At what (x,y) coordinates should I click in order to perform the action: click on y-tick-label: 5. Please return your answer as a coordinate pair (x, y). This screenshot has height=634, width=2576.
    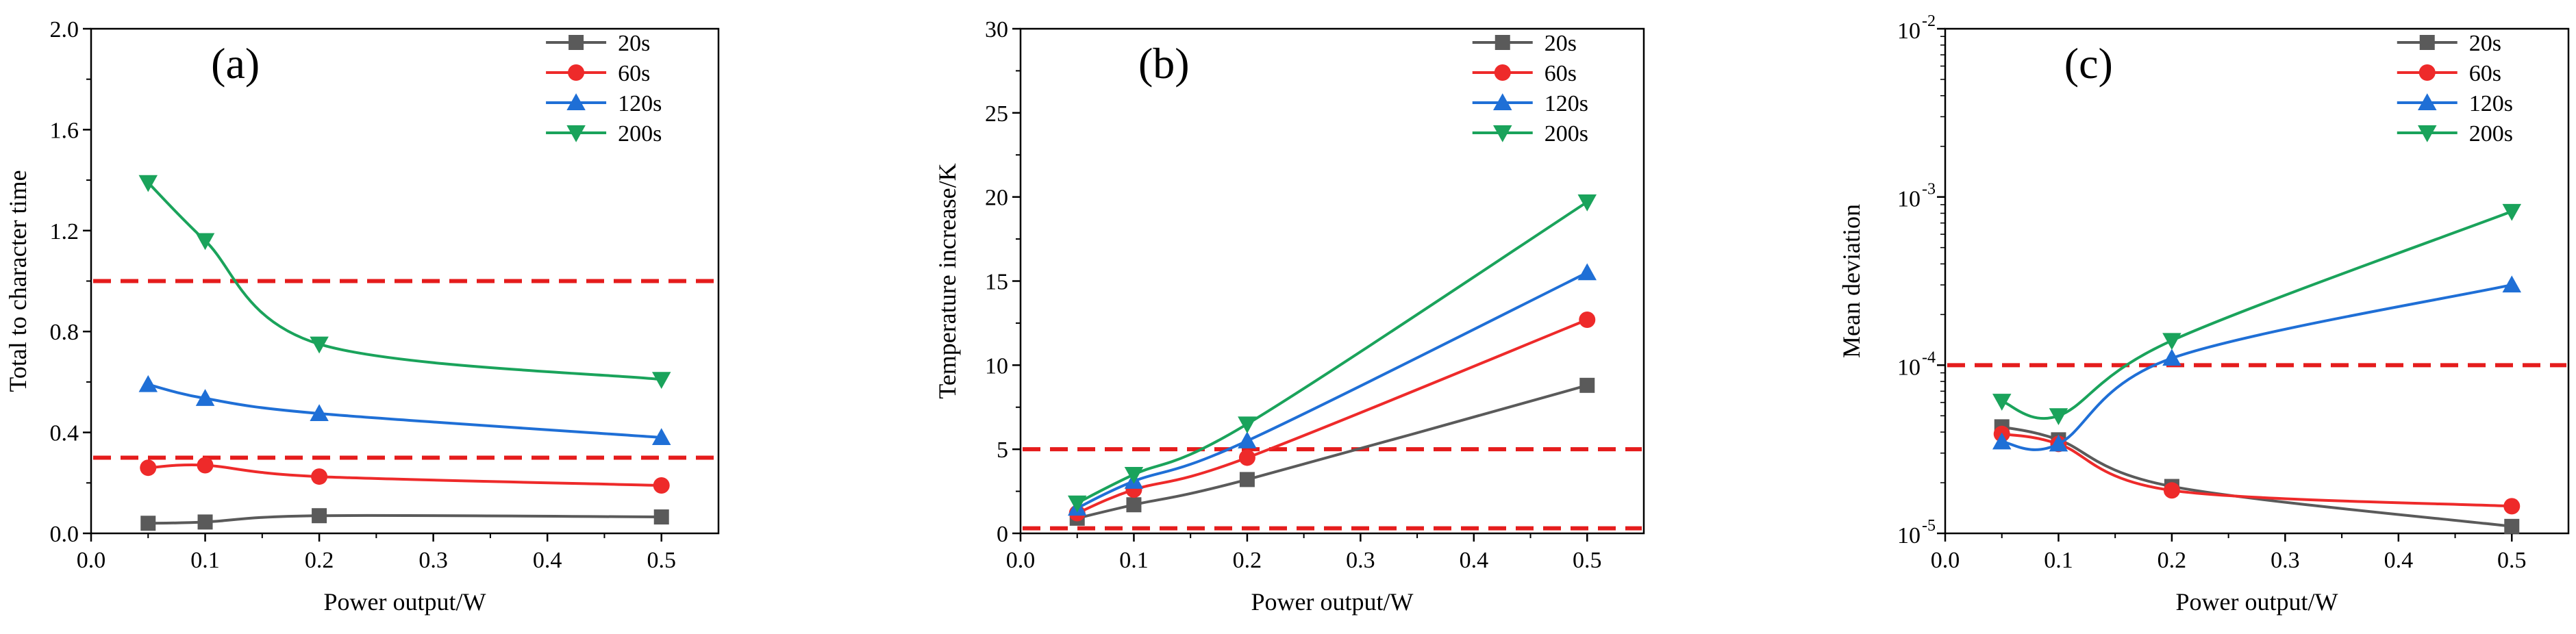
    Looking at the image, I should click on (1002, 450).